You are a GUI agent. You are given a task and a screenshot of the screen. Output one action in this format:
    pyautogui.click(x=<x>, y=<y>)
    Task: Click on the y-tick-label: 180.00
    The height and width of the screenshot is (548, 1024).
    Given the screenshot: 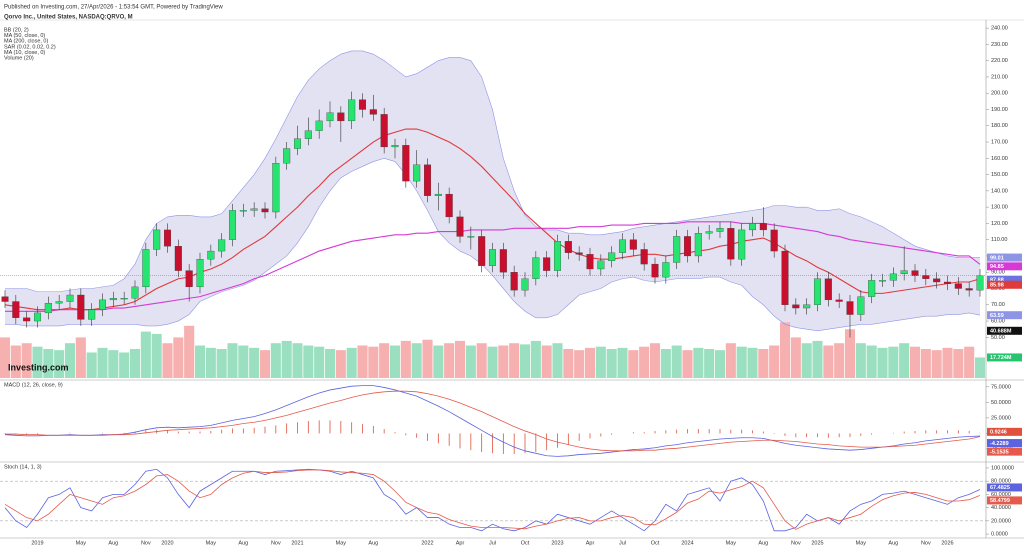 What is the action you would take?
    pyautogui.click(x=999, y=126)
    